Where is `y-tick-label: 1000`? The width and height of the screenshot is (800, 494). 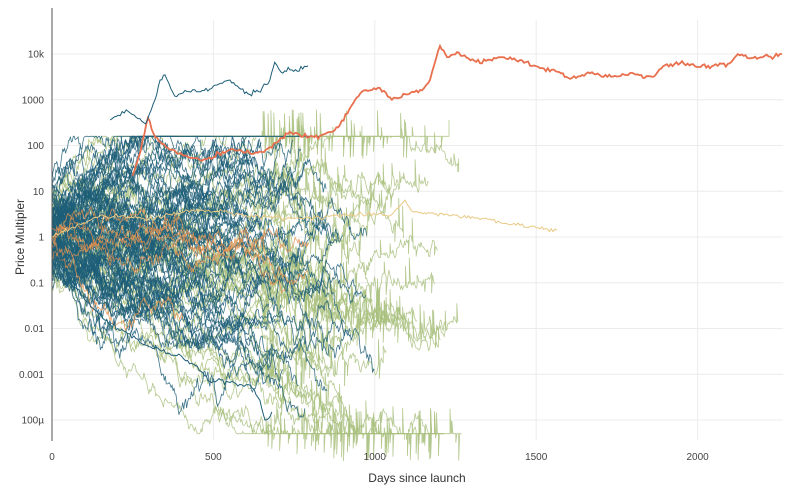 y-tick-label: 1000 is located at coordinates (33, 100).